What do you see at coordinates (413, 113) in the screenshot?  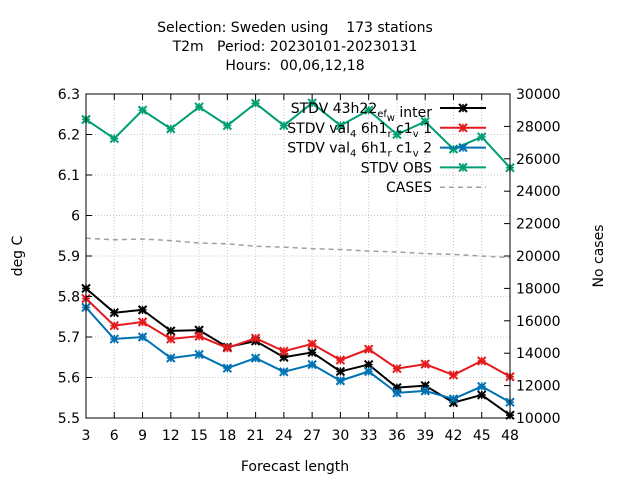 I see `legend-text: inter` at bounding box center [413, 113].